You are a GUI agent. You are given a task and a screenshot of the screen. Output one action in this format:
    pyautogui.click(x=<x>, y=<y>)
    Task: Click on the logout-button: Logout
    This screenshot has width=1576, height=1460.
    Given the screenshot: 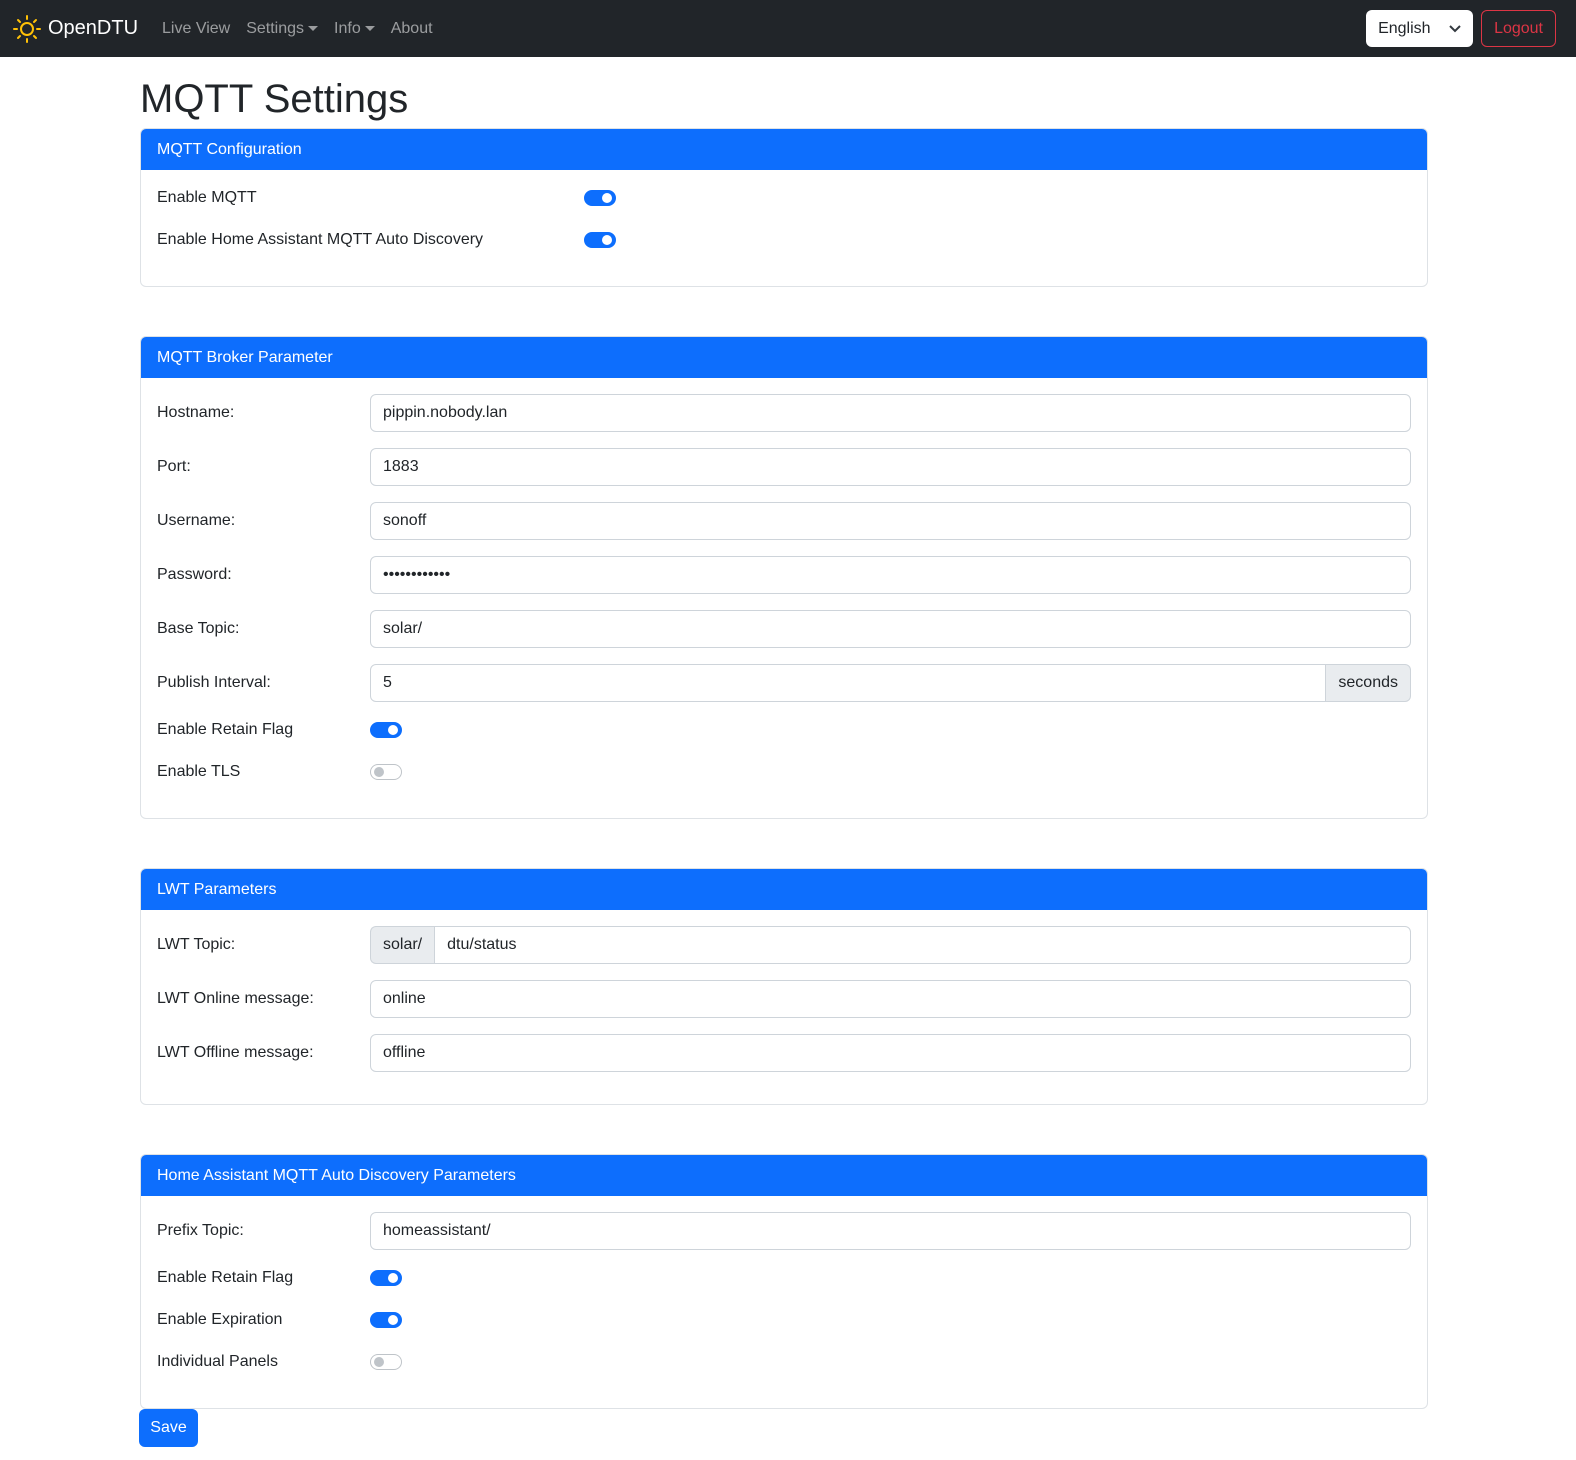 What is the action you would take?
    pyautogui.click(x=1518, y=28)
    